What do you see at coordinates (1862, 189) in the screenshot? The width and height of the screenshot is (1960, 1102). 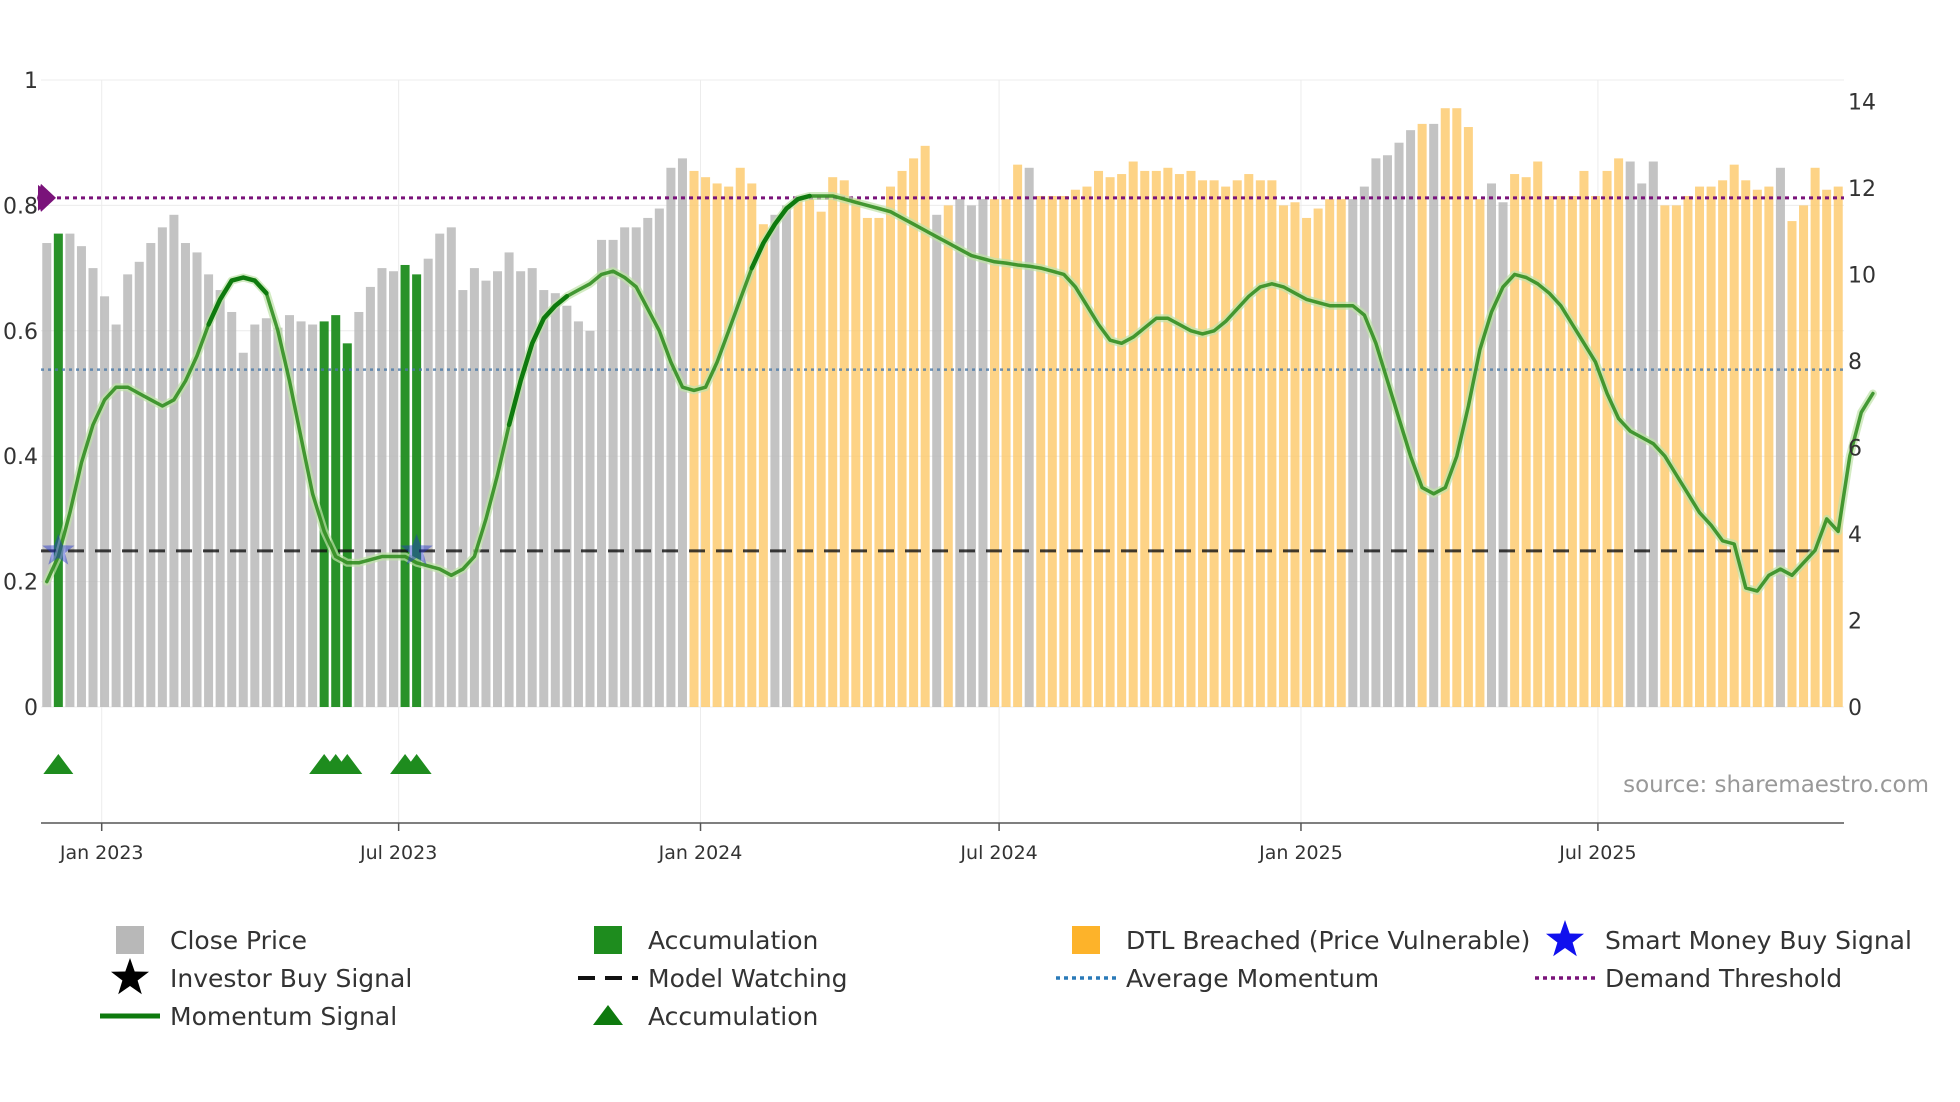 I see `right-tick-label: 12` at bounding box center [1862, 189].